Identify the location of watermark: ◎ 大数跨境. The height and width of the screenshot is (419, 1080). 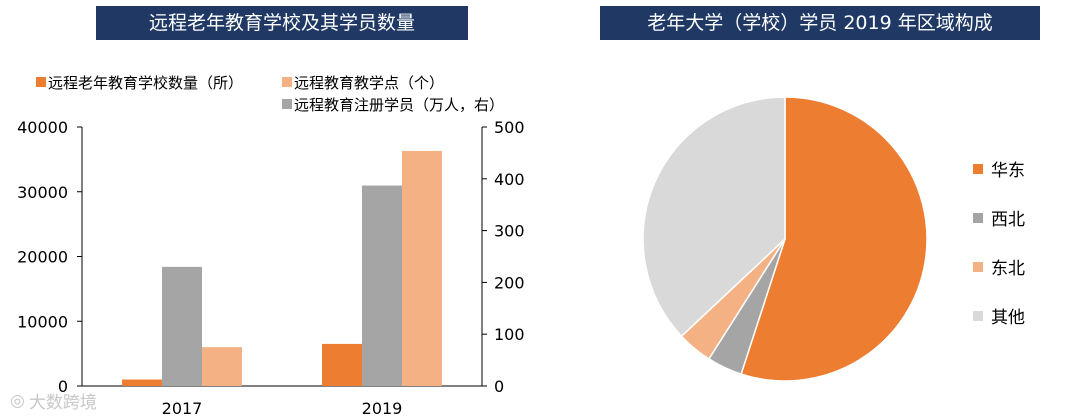
(53, 401).